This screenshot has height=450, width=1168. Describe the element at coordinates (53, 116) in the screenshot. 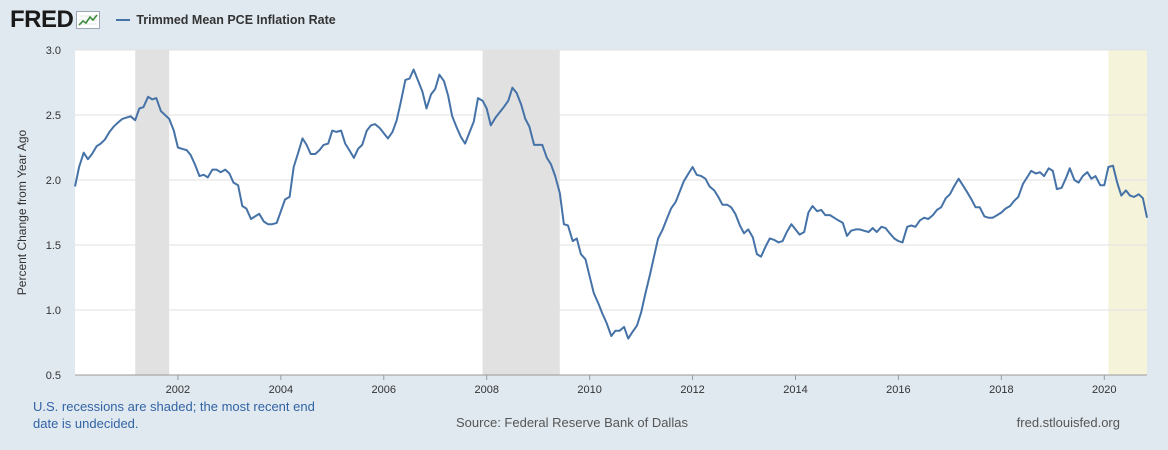

I see `y-tick-label: 2.5` at that location.